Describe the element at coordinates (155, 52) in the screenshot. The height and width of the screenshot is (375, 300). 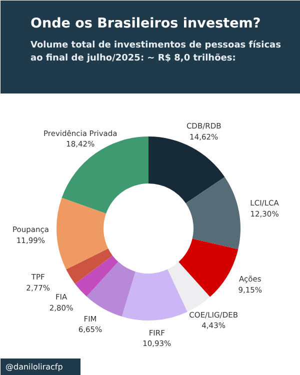
I see `chart-subtitle: Volume total de investimentos de pessoas físicas ao final de julho/2025: ~ R$ 8,0 trilhões:` at that location.